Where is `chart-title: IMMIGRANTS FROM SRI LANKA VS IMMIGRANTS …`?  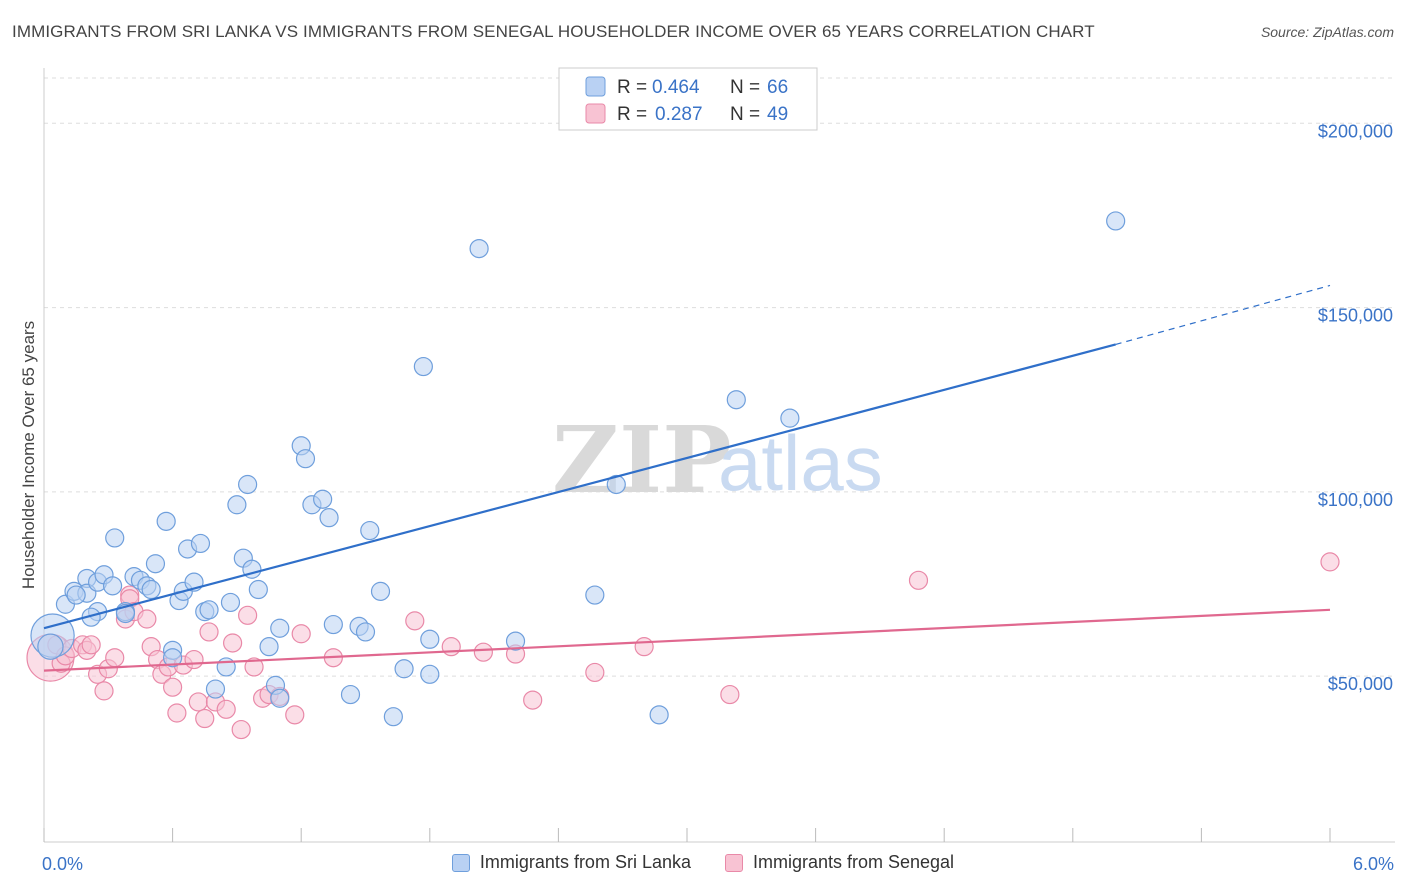 chart-title: IMMIGRANTS FROM SRI LANKA VS IMMIGRANTS … is located at coordinates (553, 31).